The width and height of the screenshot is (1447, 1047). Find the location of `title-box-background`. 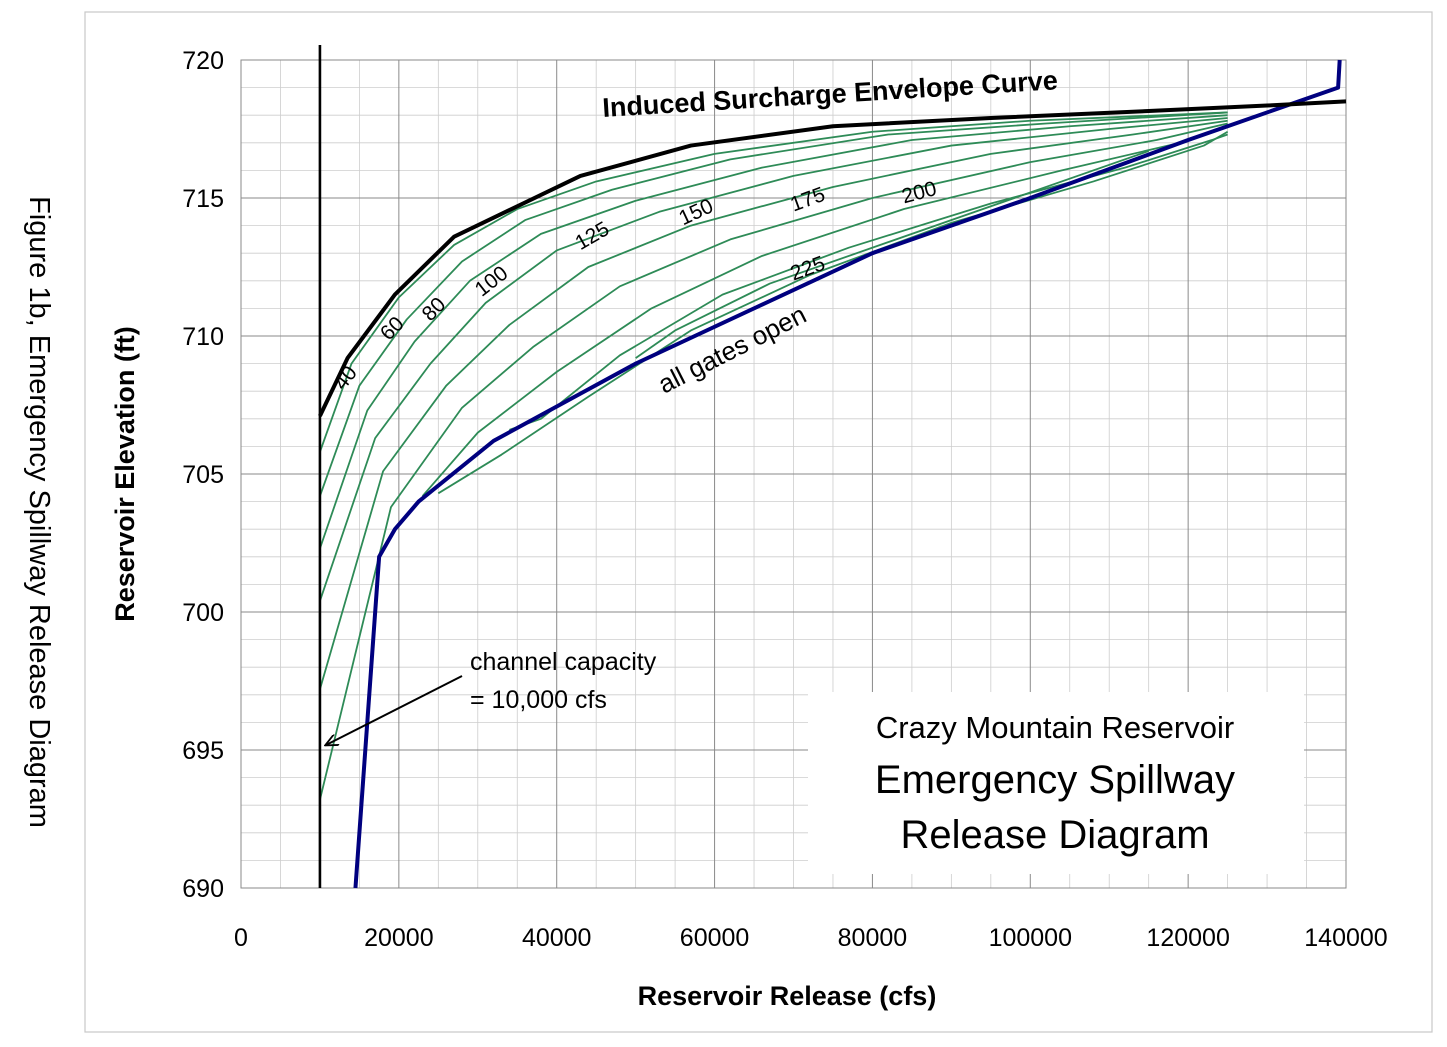

title-box-background is located at coordinates (1056, 783).